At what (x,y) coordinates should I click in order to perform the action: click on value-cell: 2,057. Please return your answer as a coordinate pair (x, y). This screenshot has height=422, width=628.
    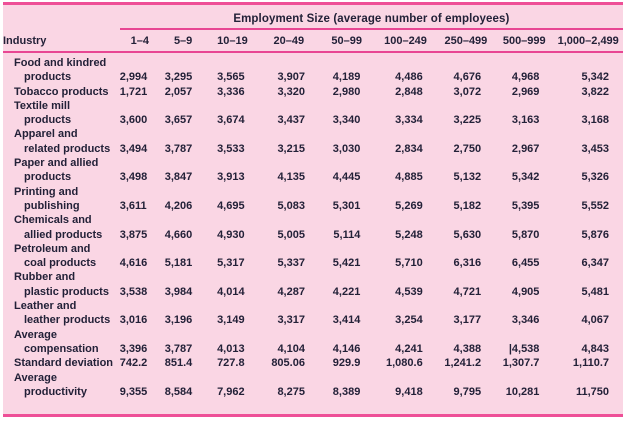
    Looking at the image, I should click on (178, 91).